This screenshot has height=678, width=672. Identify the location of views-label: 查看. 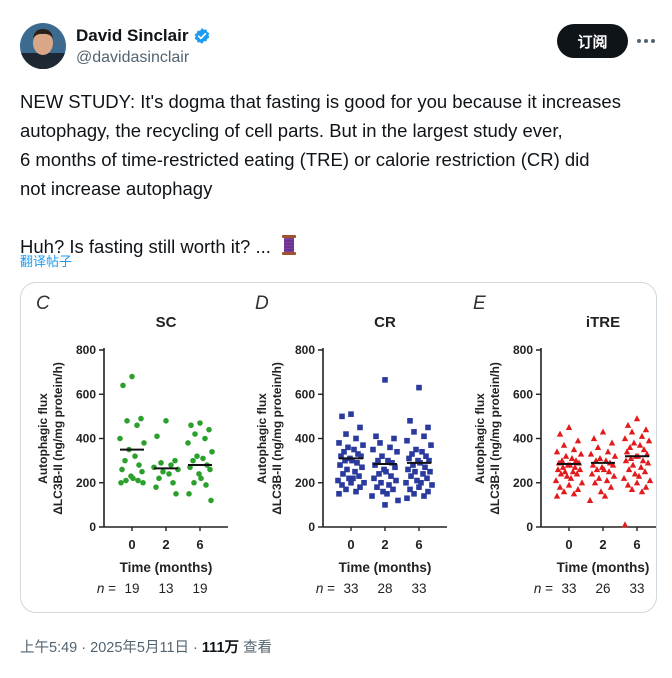
(258, 648).